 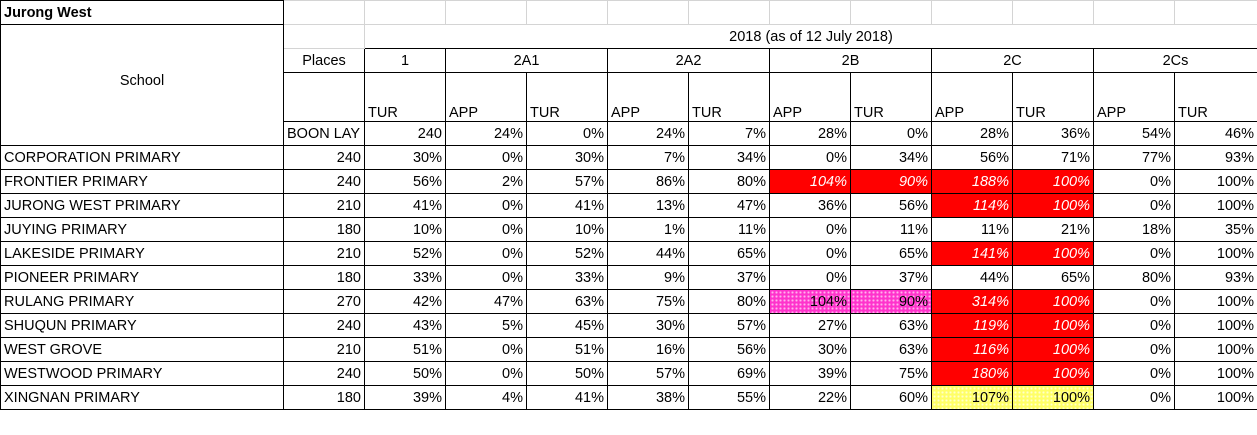 I want to click on value-cell: 57%, so click(x=729, y=325).